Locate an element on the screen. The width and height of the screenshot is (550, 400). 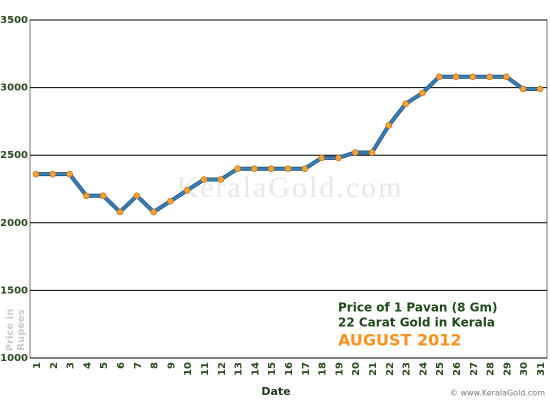
annotation: AUGUST 2012 is located at coordinates (400, 340).